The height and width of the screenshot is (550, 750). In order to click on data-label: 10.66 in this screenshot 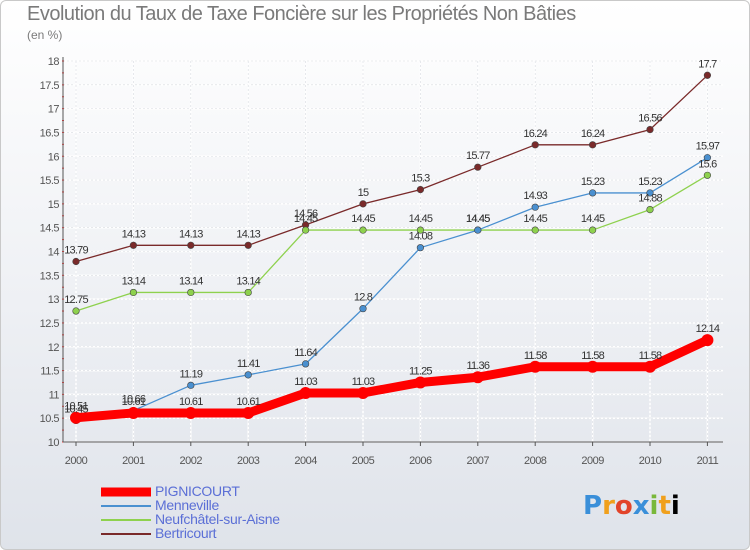, I will do `click(134, 400)`.